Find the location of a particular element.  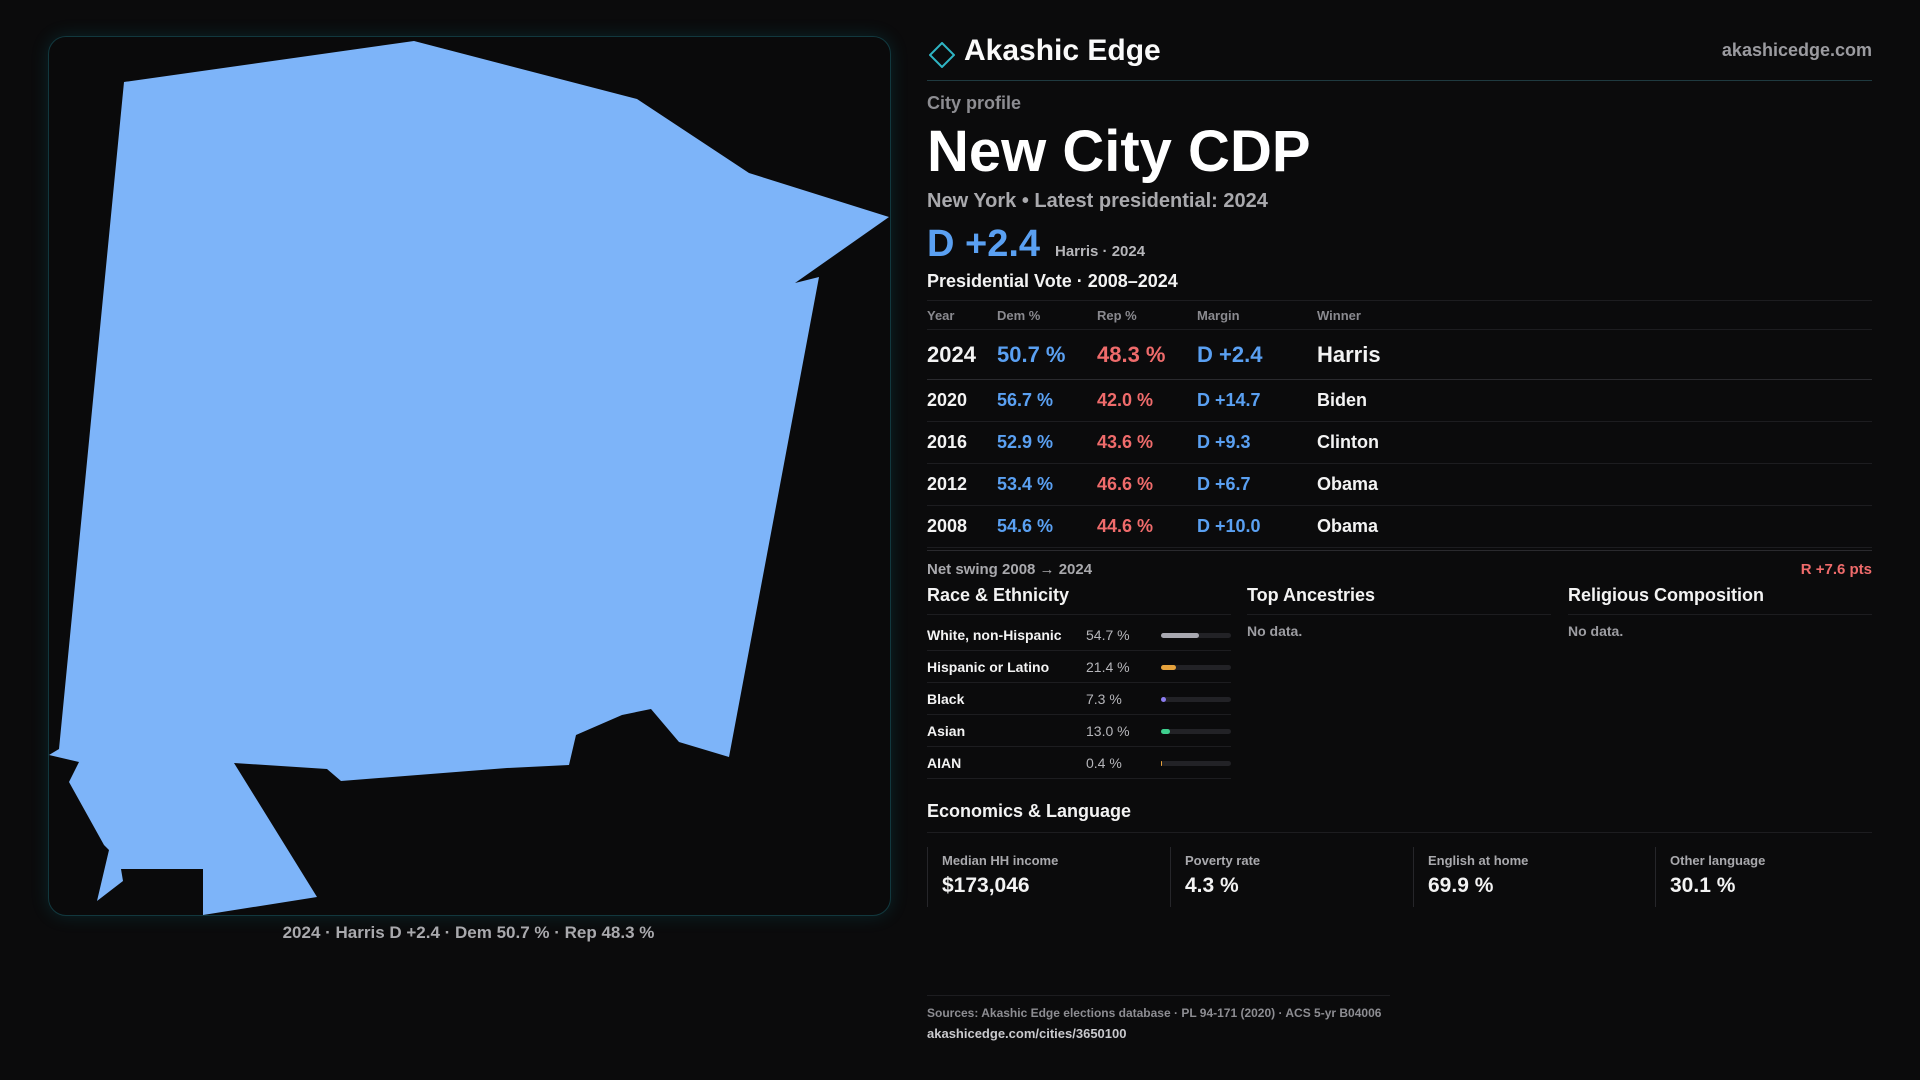

brand-url: akashicedge.com is located at coordinates (1796, 50).